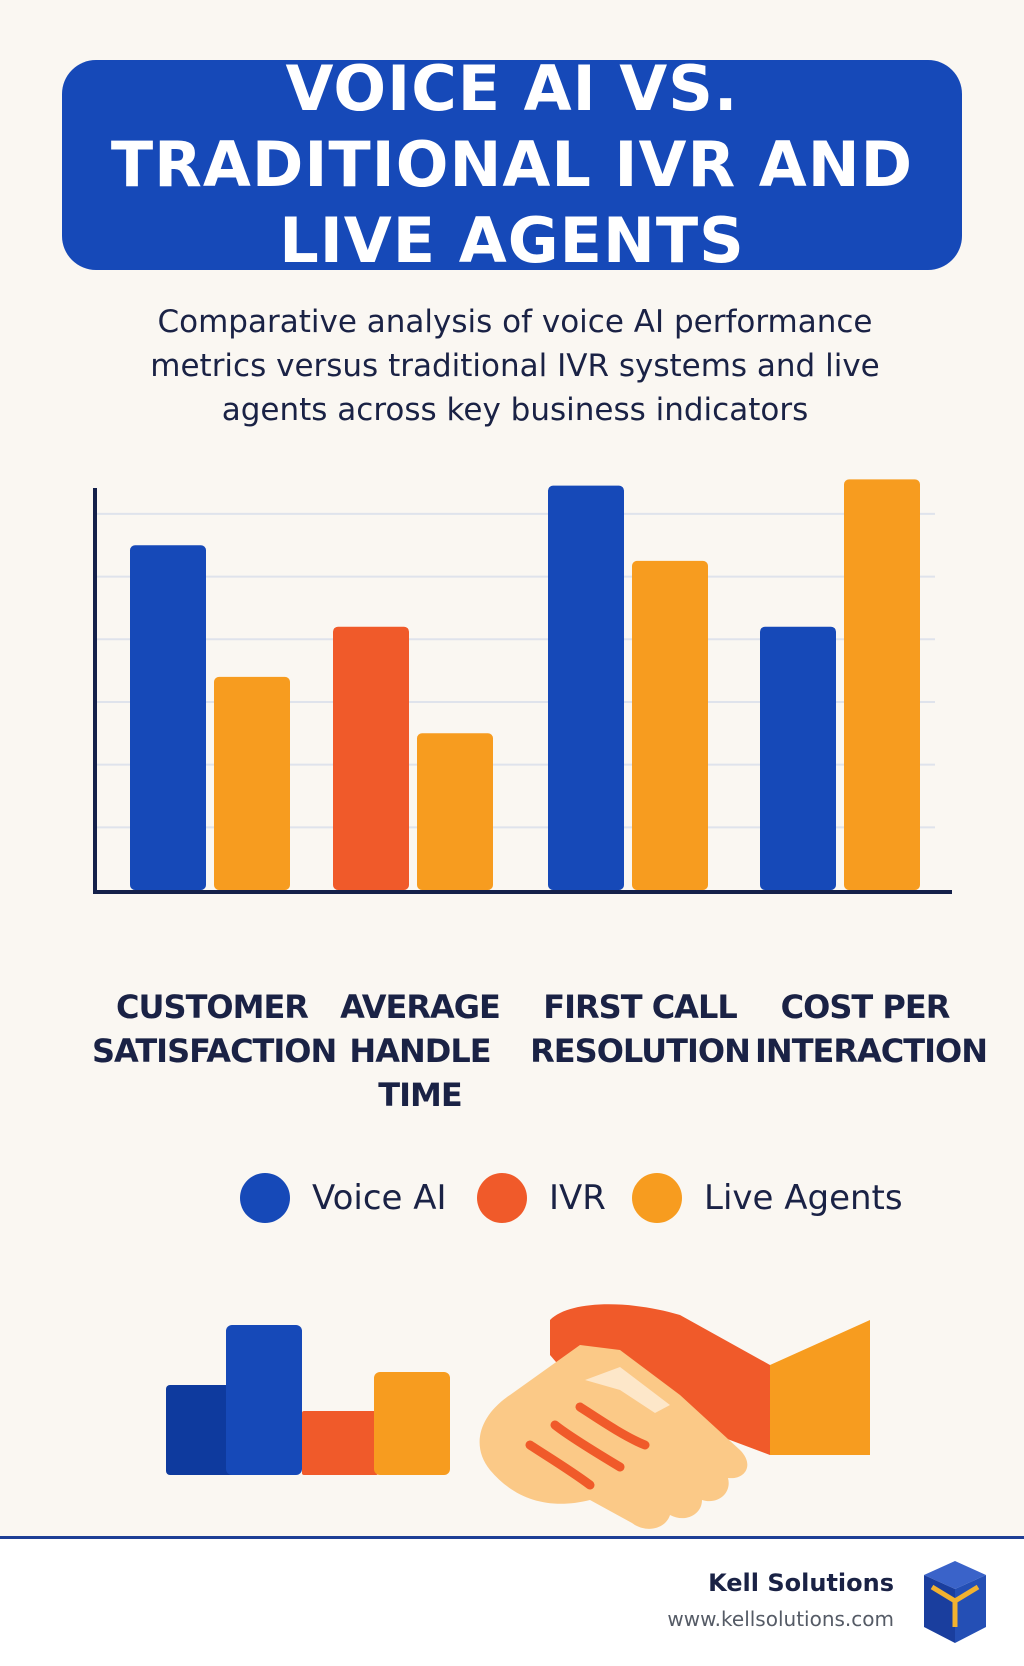 The width and height of the screenshot is (1024, 1666). What do you see at coordinates (371, 758) in the screenshot?
I see `bar-ivr` at bounding box center [371, 758].